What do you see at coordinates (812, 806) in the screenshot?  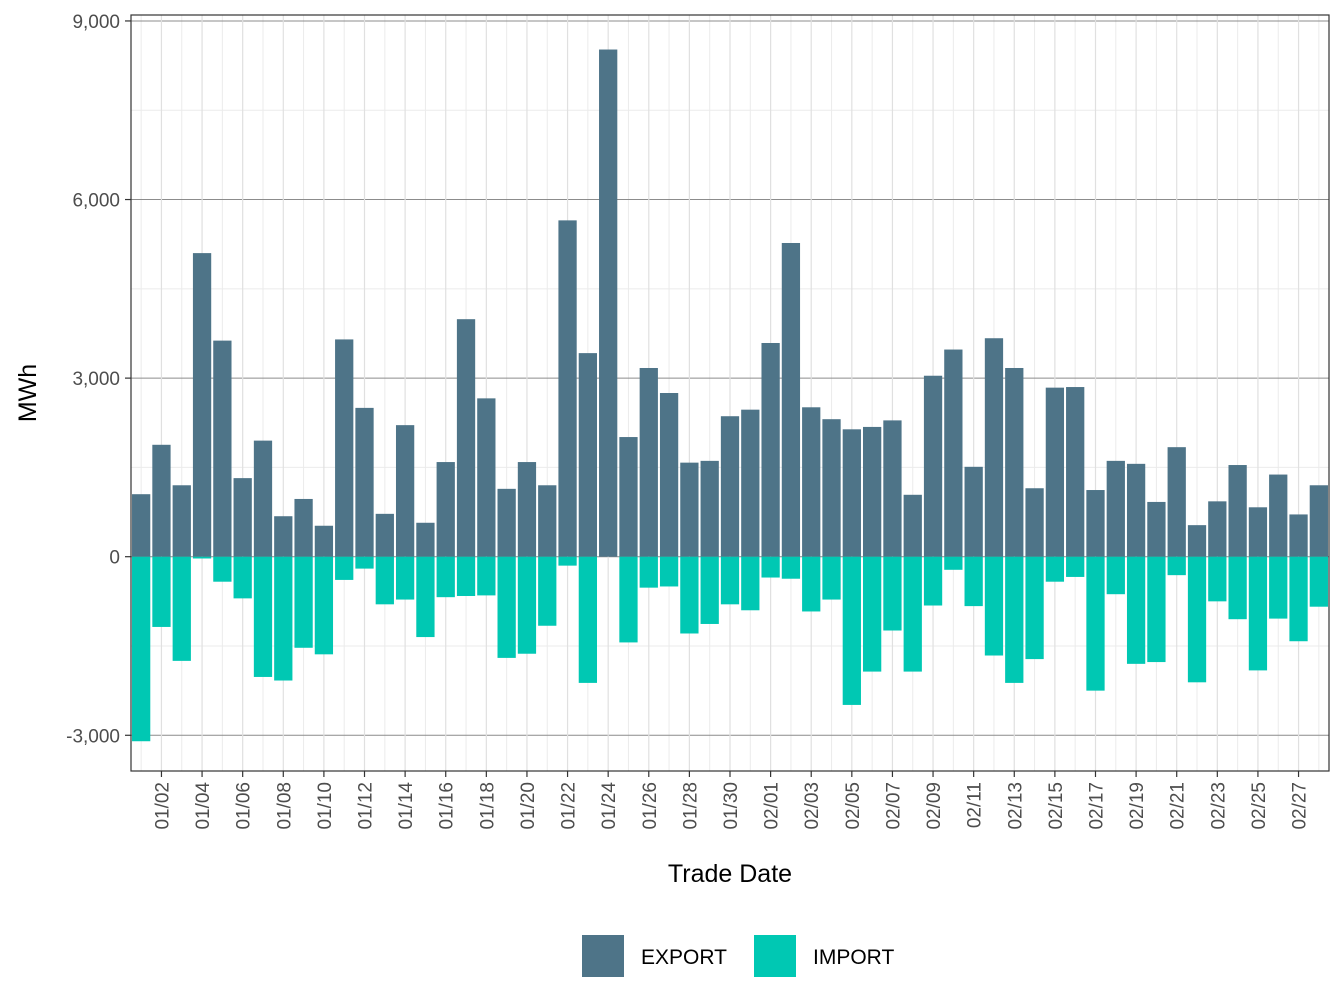 I see `x-tick-label: 02/03` at bounding box center [812, 806].